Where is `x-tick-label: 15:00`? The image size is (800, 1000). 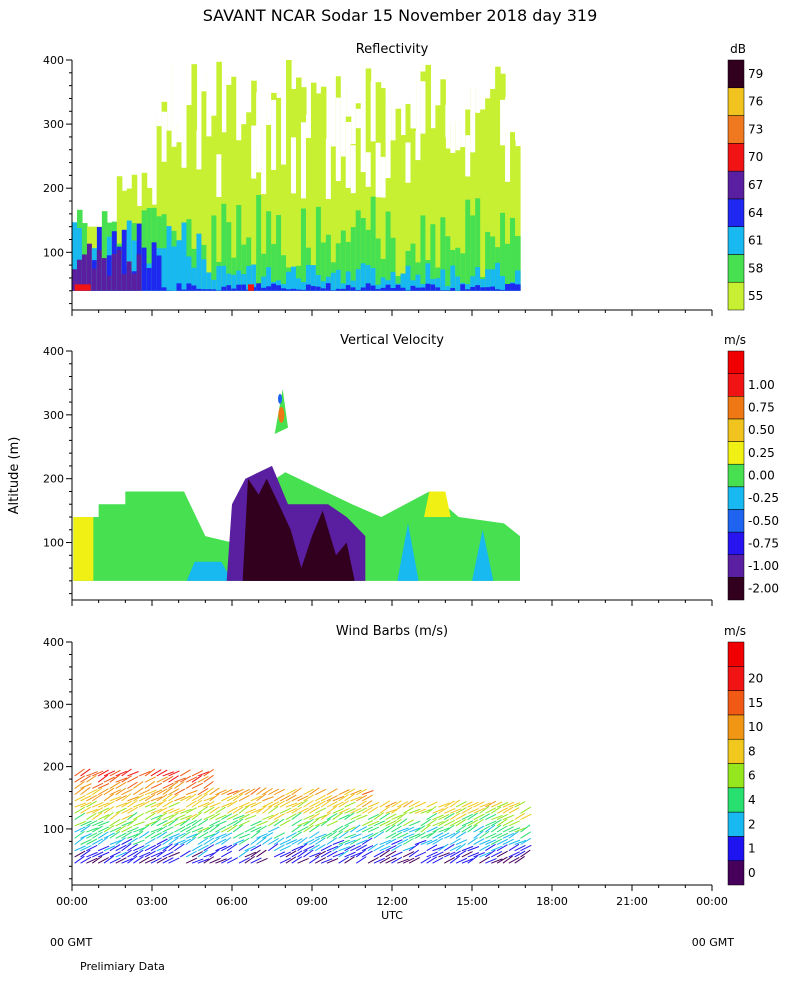
x-tick-label: 15:00 is located at coordinates (472, 901).